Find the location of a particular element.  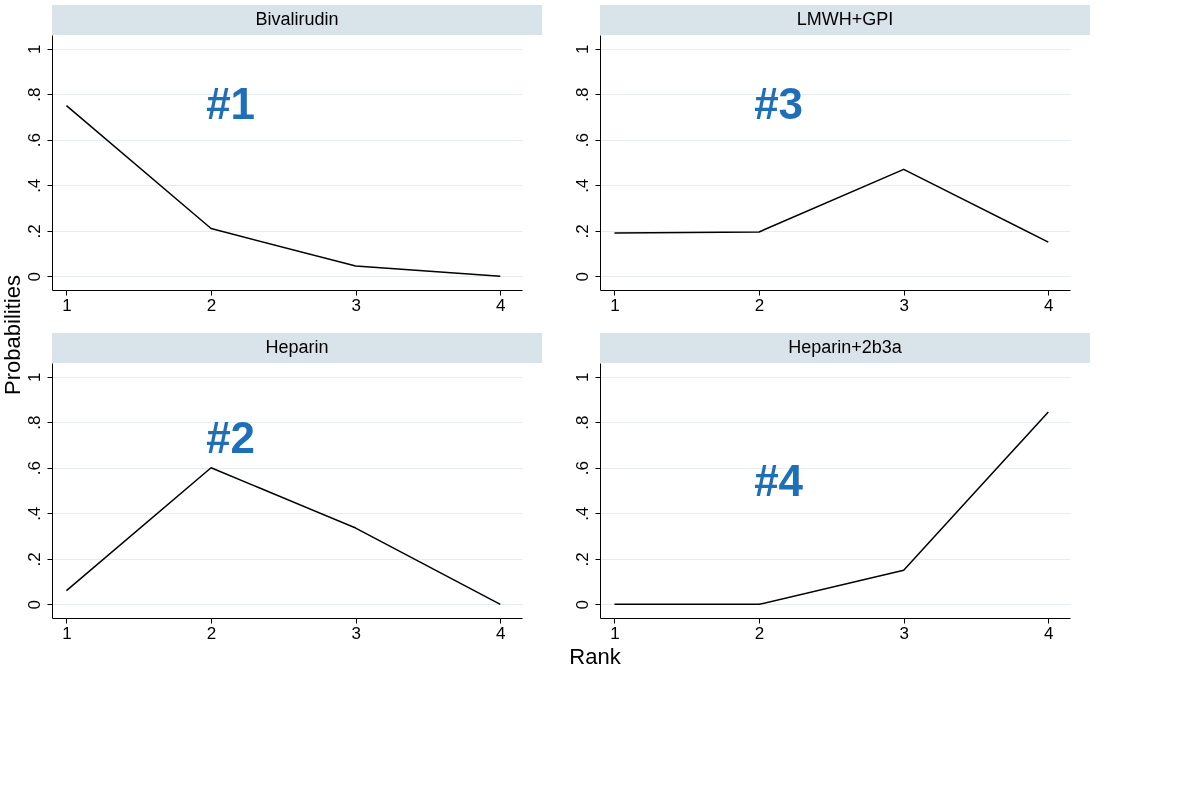

chart-title: Heparin+2b3a is located at coordinates (845, 347).